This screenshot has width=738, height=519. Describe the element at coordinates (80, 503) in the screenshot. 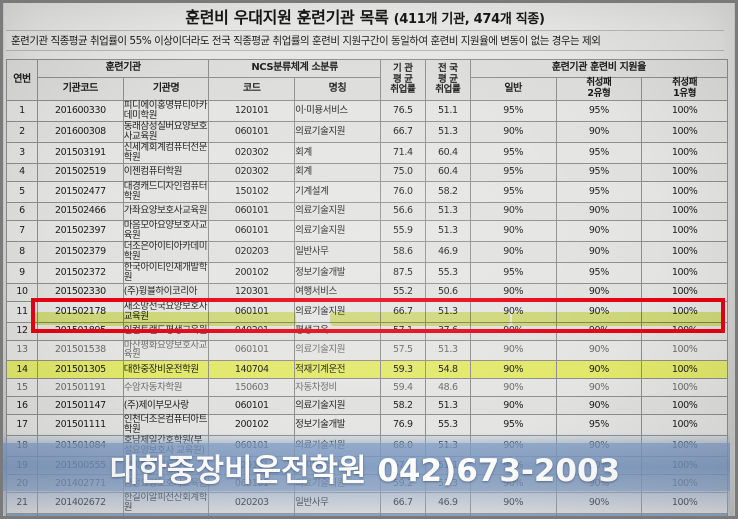

I see `cell-institution-code: 201402672` at that location.